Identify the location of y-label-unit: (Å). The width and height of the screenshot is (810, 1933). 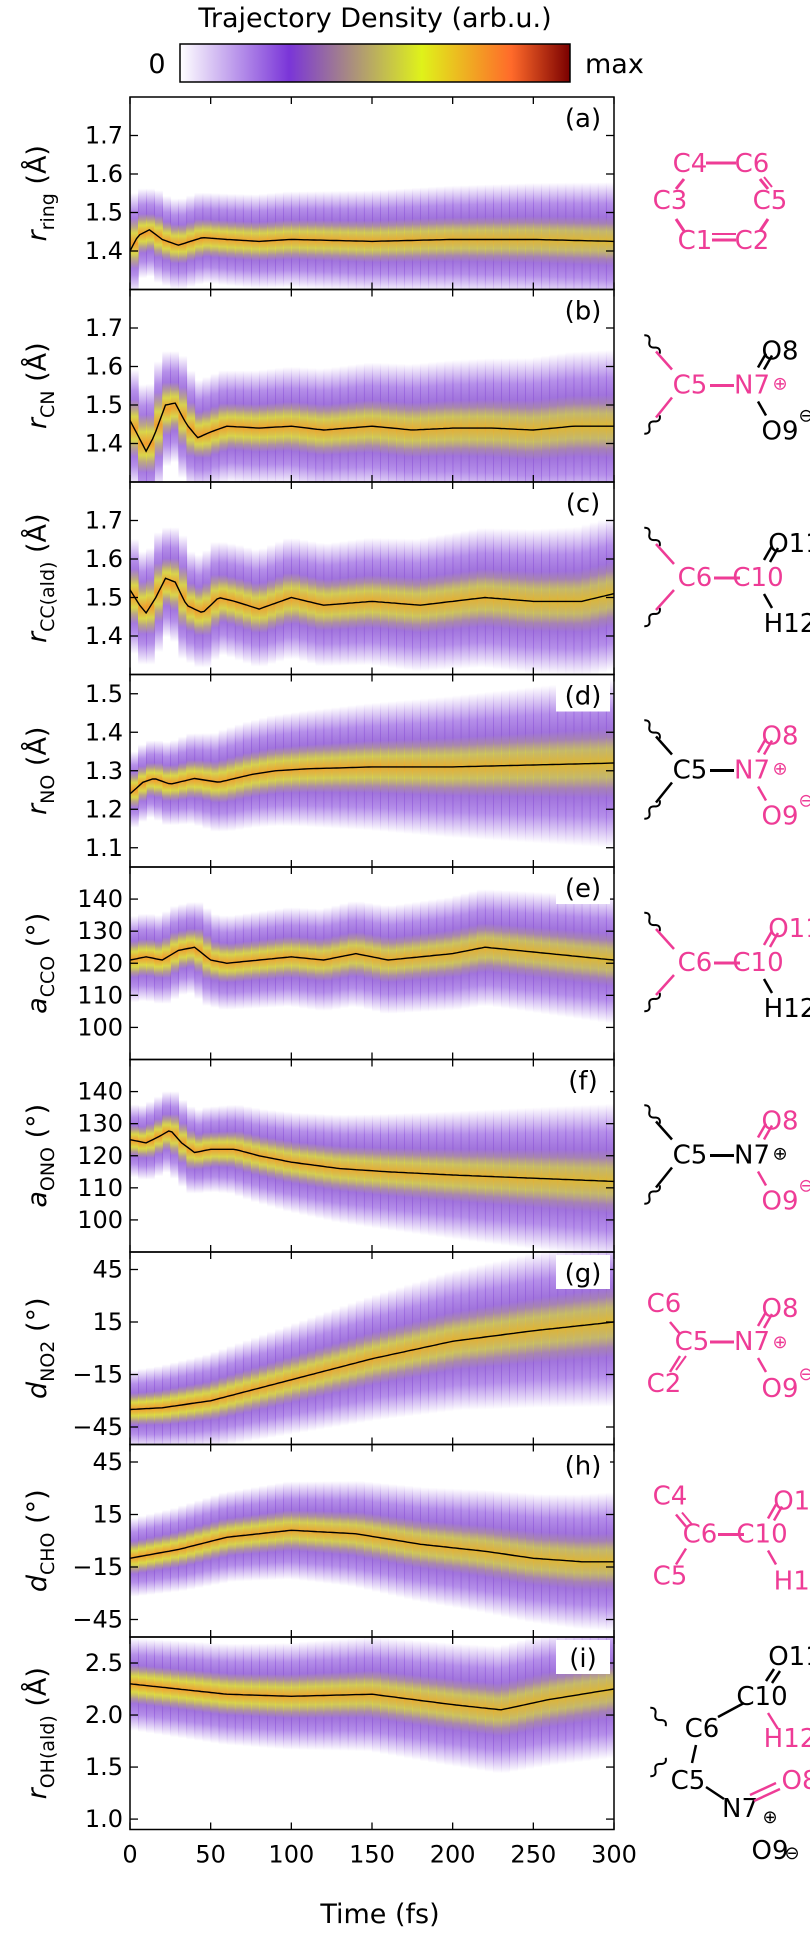
(37, 751).